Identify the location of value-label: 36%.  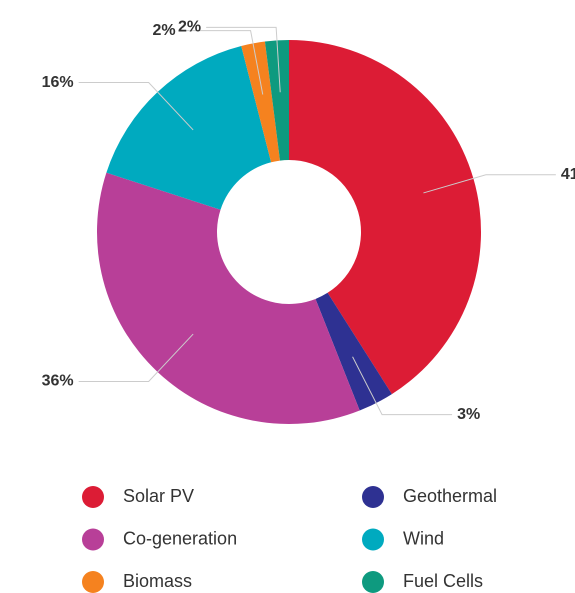
(58, 381).